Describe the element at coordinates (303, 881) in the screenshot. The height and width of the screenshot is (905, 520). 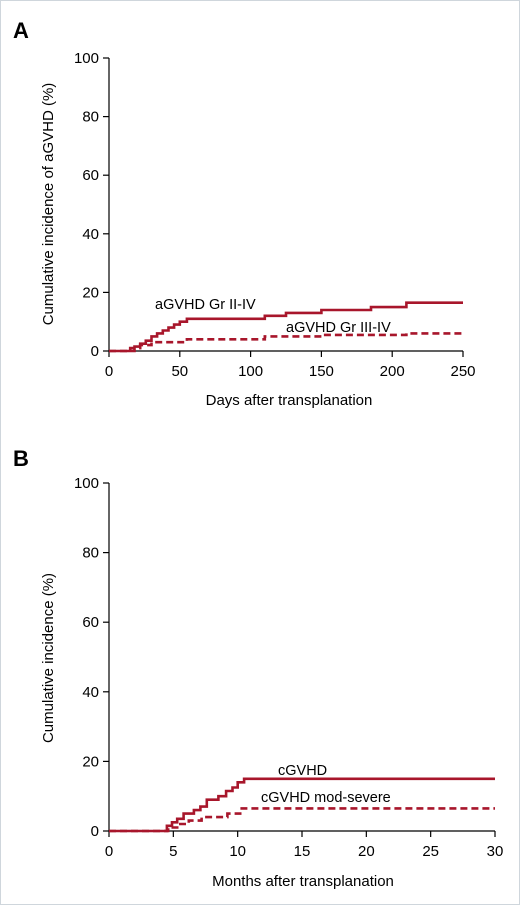
I see `panel-b-x-axis-title: Months after transplanation` at that location.